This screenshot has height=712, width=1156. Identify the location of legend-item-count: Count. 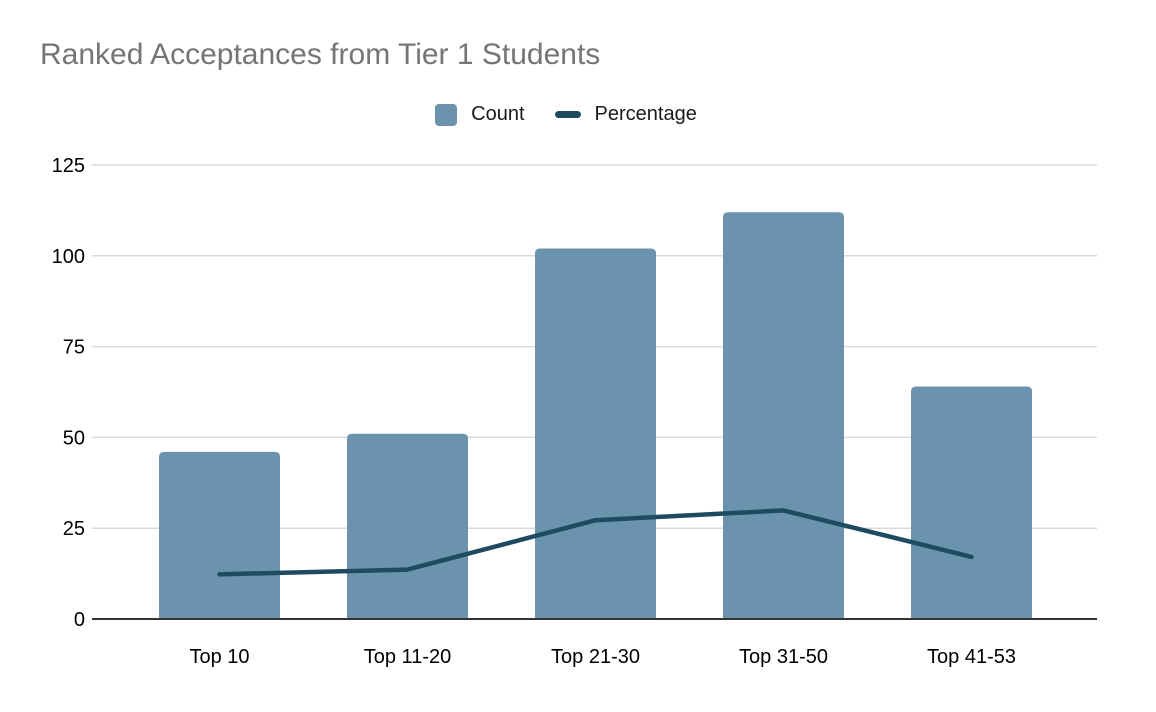
(480, 114).